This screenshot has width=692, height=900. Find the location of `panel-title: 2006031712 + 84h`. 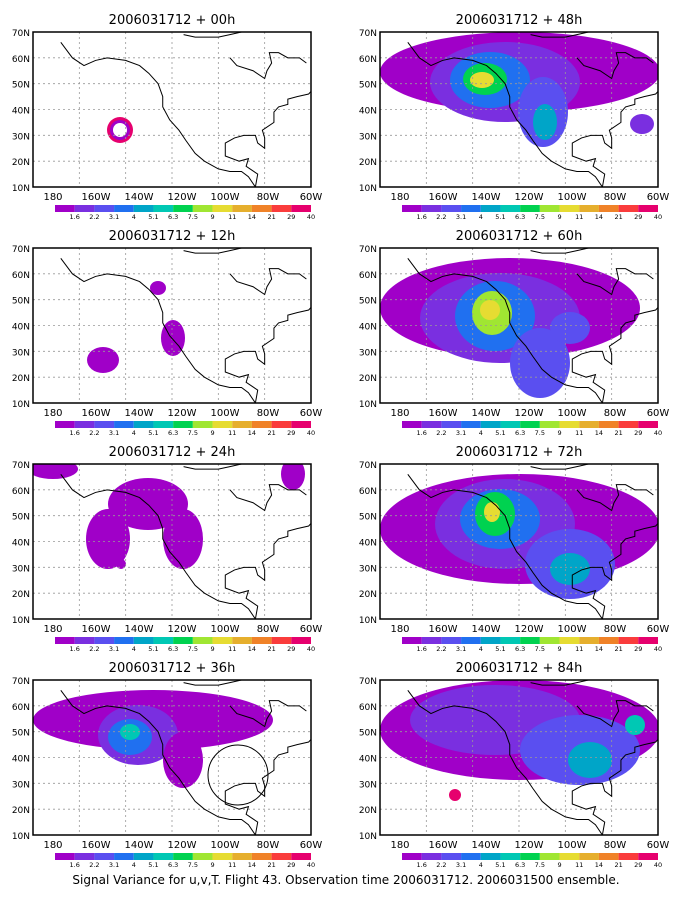

panel-title: 2006031712 + 84h is located at coordinates (519, 668).